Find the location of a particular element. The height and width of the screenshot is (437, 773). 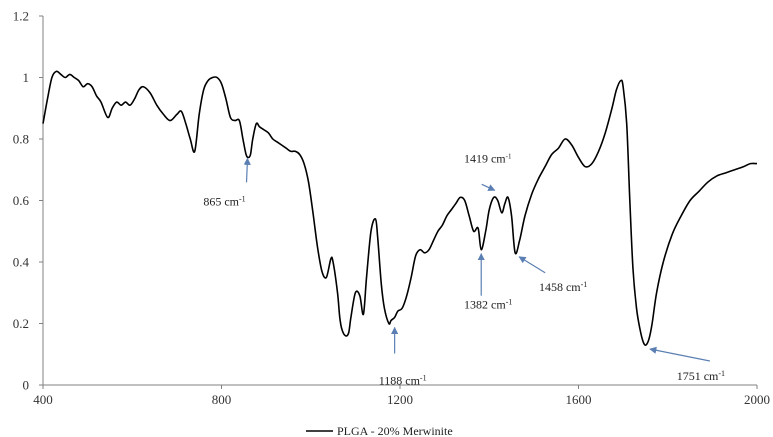

annotation-label: 1188 cm-1 is located at coordinates (403, 380).